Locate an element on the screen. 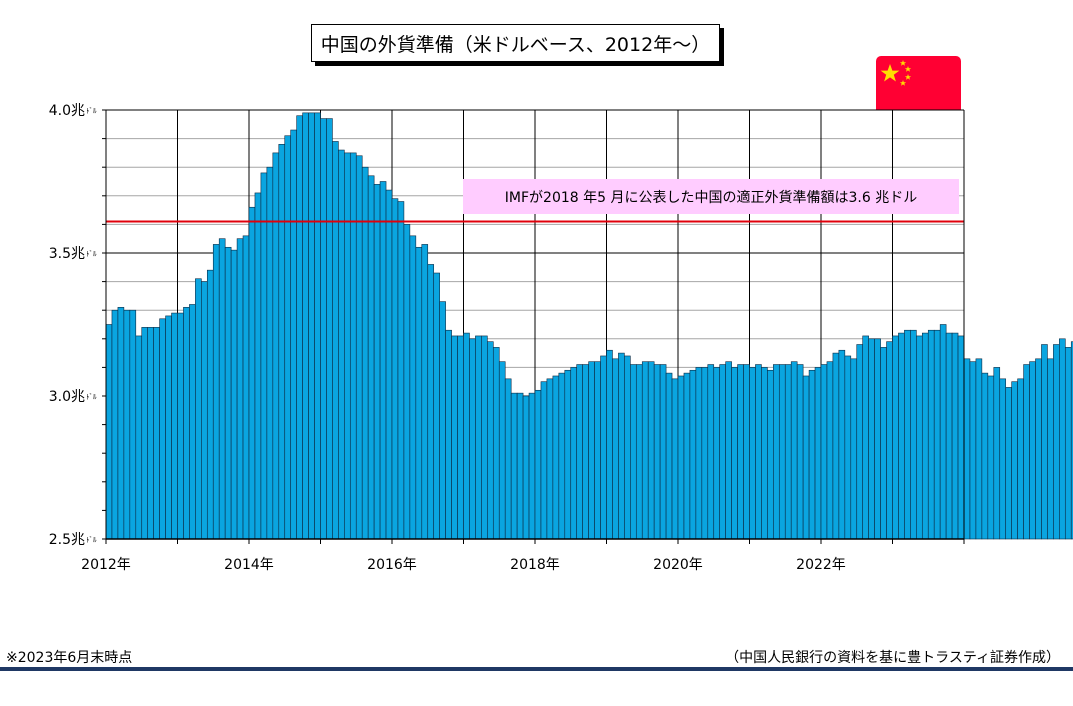  y-tick-label: 3.0兆 is located at coordinates (67, 397).